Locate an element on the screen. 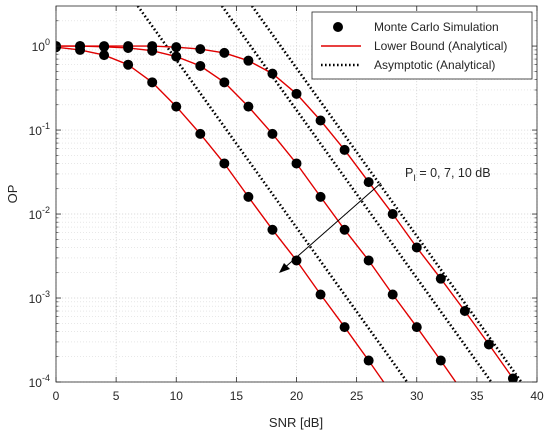  x-tick-label: 20 is located at coordinates (297, 396).